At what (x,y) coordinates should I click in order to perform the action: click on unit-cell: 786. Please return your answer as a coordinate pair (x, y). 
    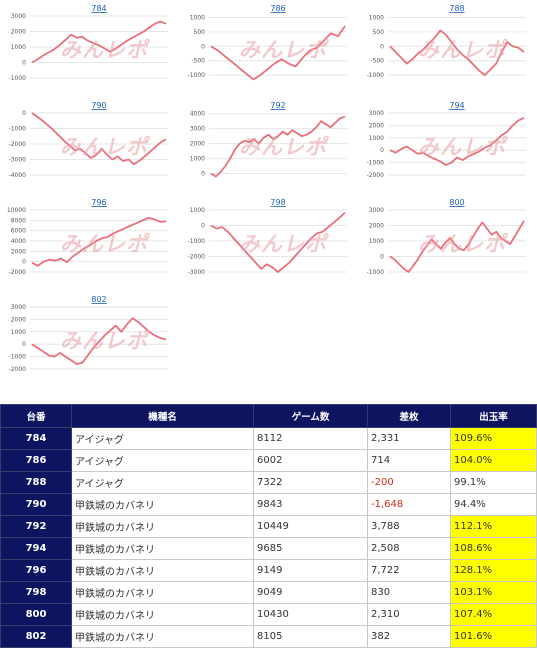
    Looking at the image, I should click on (36, 460).